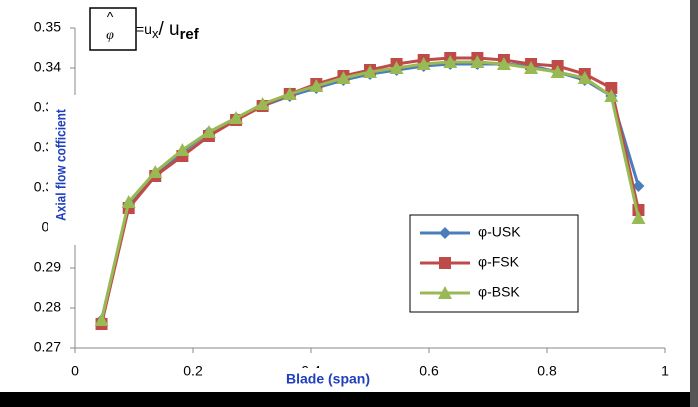 This screenshot has width=698, height=407. Describe the element at coordinates (47, 267) in the screenshot. I see `y-tick-label: 0.29` at that location.